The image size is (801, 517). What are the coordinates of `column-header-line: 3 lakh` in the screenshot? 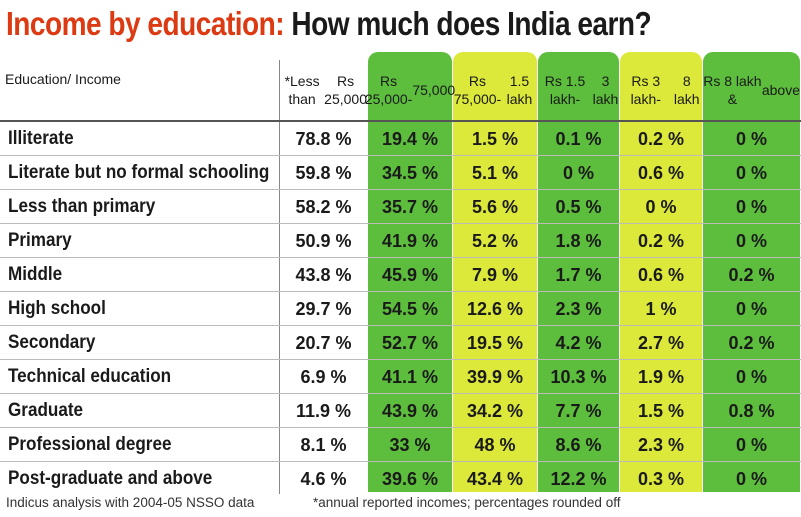 It's located at (605, 90).